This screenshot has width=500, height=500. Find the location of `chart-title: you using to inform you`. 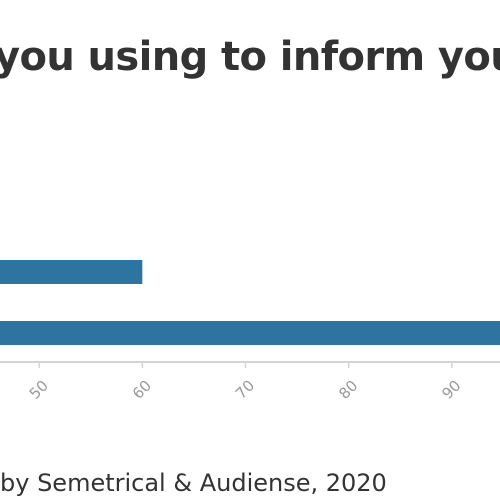

chart-title: you using to inform you is located at coordinates (250, 57).